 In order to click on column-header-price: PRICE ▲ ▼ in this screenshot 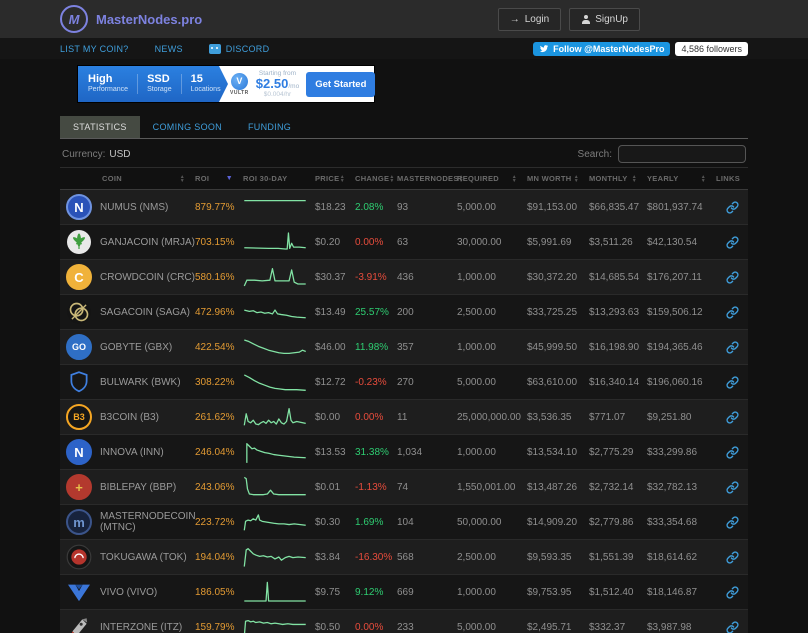, I will do `click(335, 178)`.